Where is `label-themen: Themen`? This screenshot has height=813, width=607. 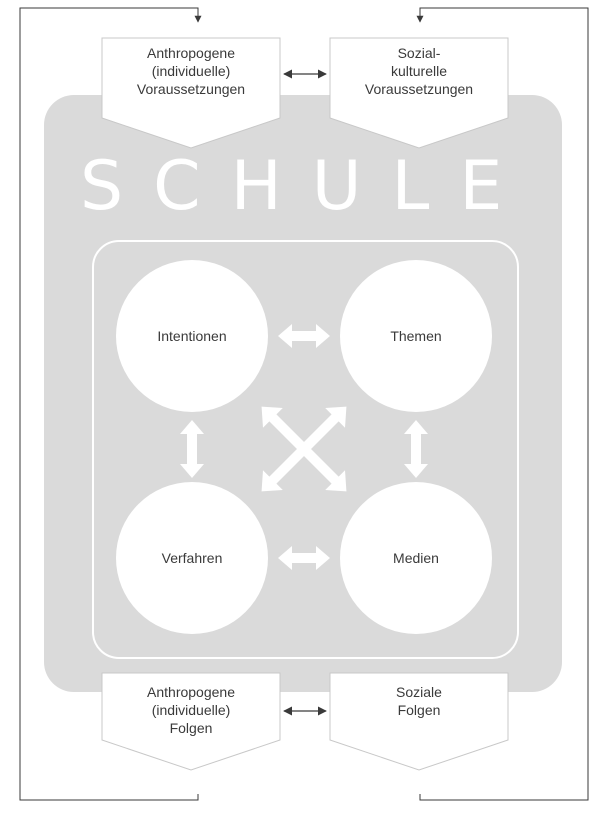
label-themen: Themen is located at coordinates (416, 336).